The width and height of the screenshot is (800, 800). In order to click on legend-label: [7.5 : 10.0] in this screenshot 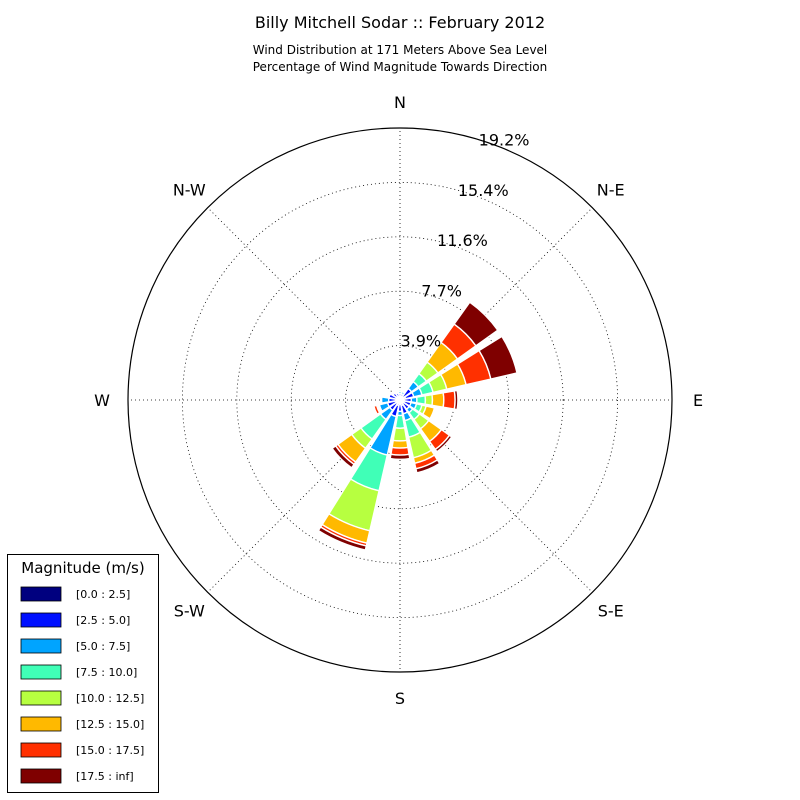, I will do `click(106, 672)`.